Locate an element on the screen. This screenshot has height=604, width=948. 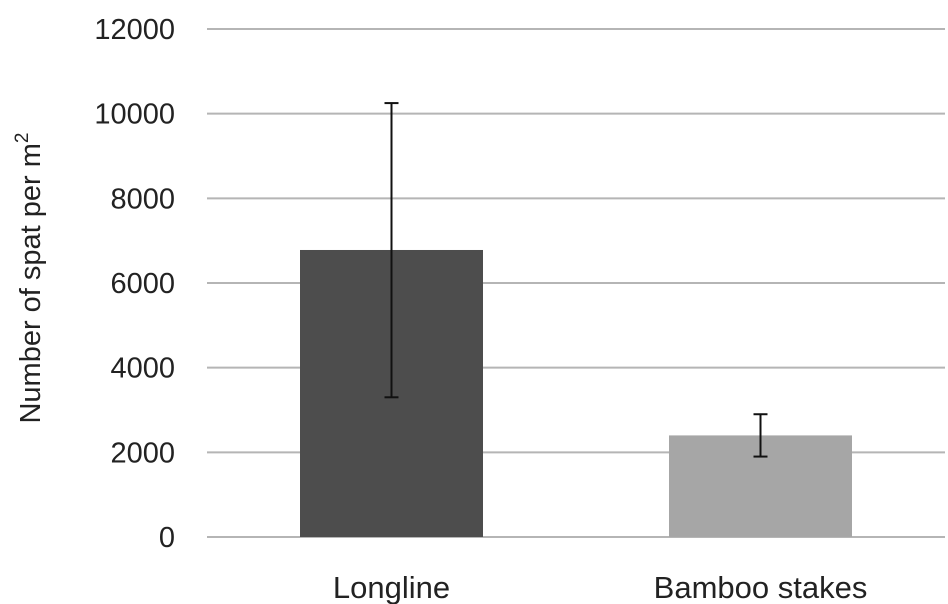
y-axis-ticks: 0 2000 4000 6000 8000 10000 12000 is located at coordinates (134, 284).